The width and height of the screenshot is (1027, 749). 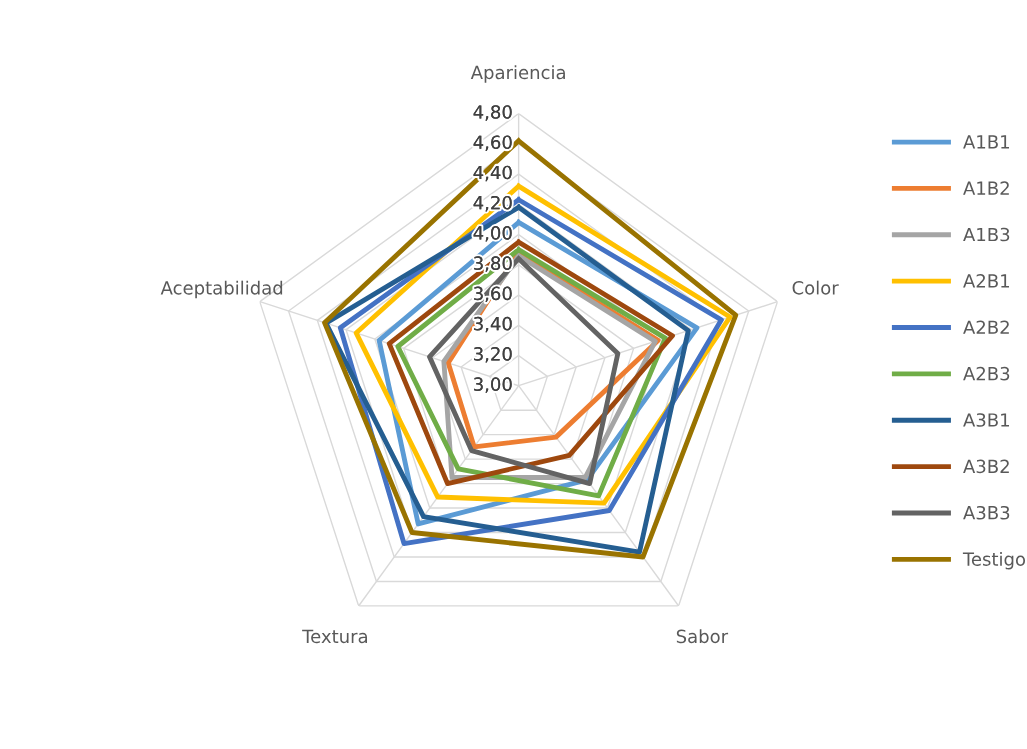 What do you see at coordinates (986, 142) in the screenshot?
I see `legend-label: A1B1` at bounding box center [986, 142].